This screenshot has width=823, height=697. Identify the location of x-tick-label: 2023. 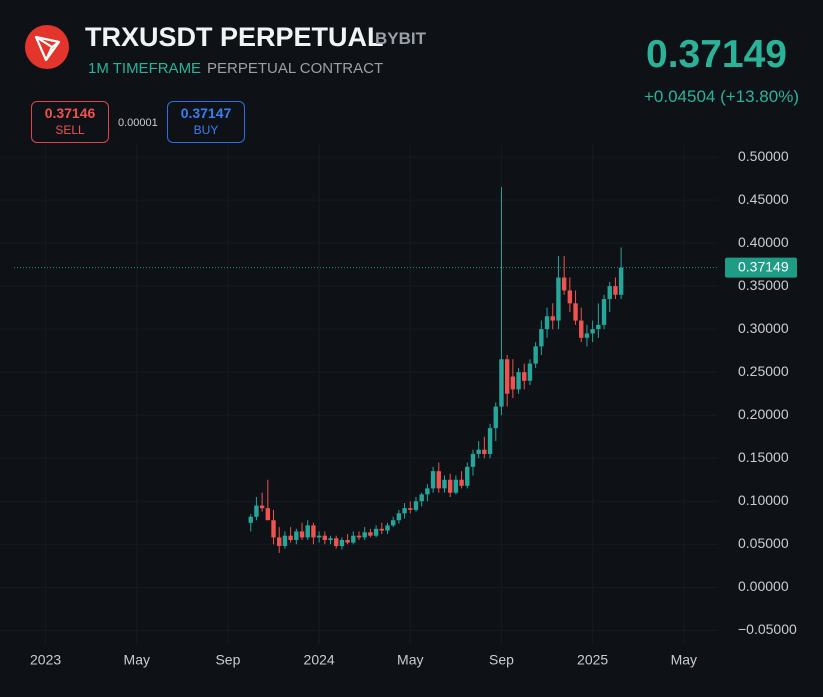
(45, 660).